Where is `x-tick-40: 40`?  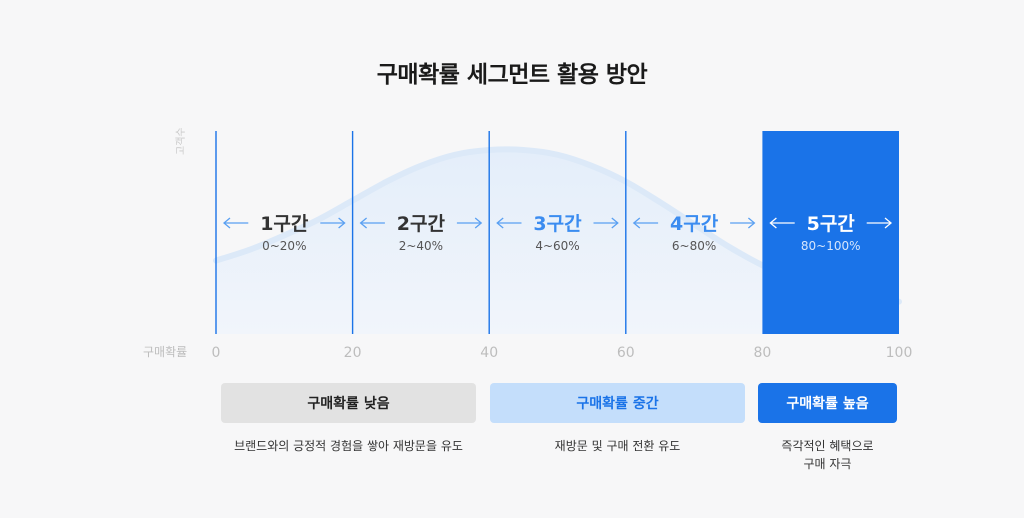 x-tick-40: 40 is located at coordinates (489, 353).